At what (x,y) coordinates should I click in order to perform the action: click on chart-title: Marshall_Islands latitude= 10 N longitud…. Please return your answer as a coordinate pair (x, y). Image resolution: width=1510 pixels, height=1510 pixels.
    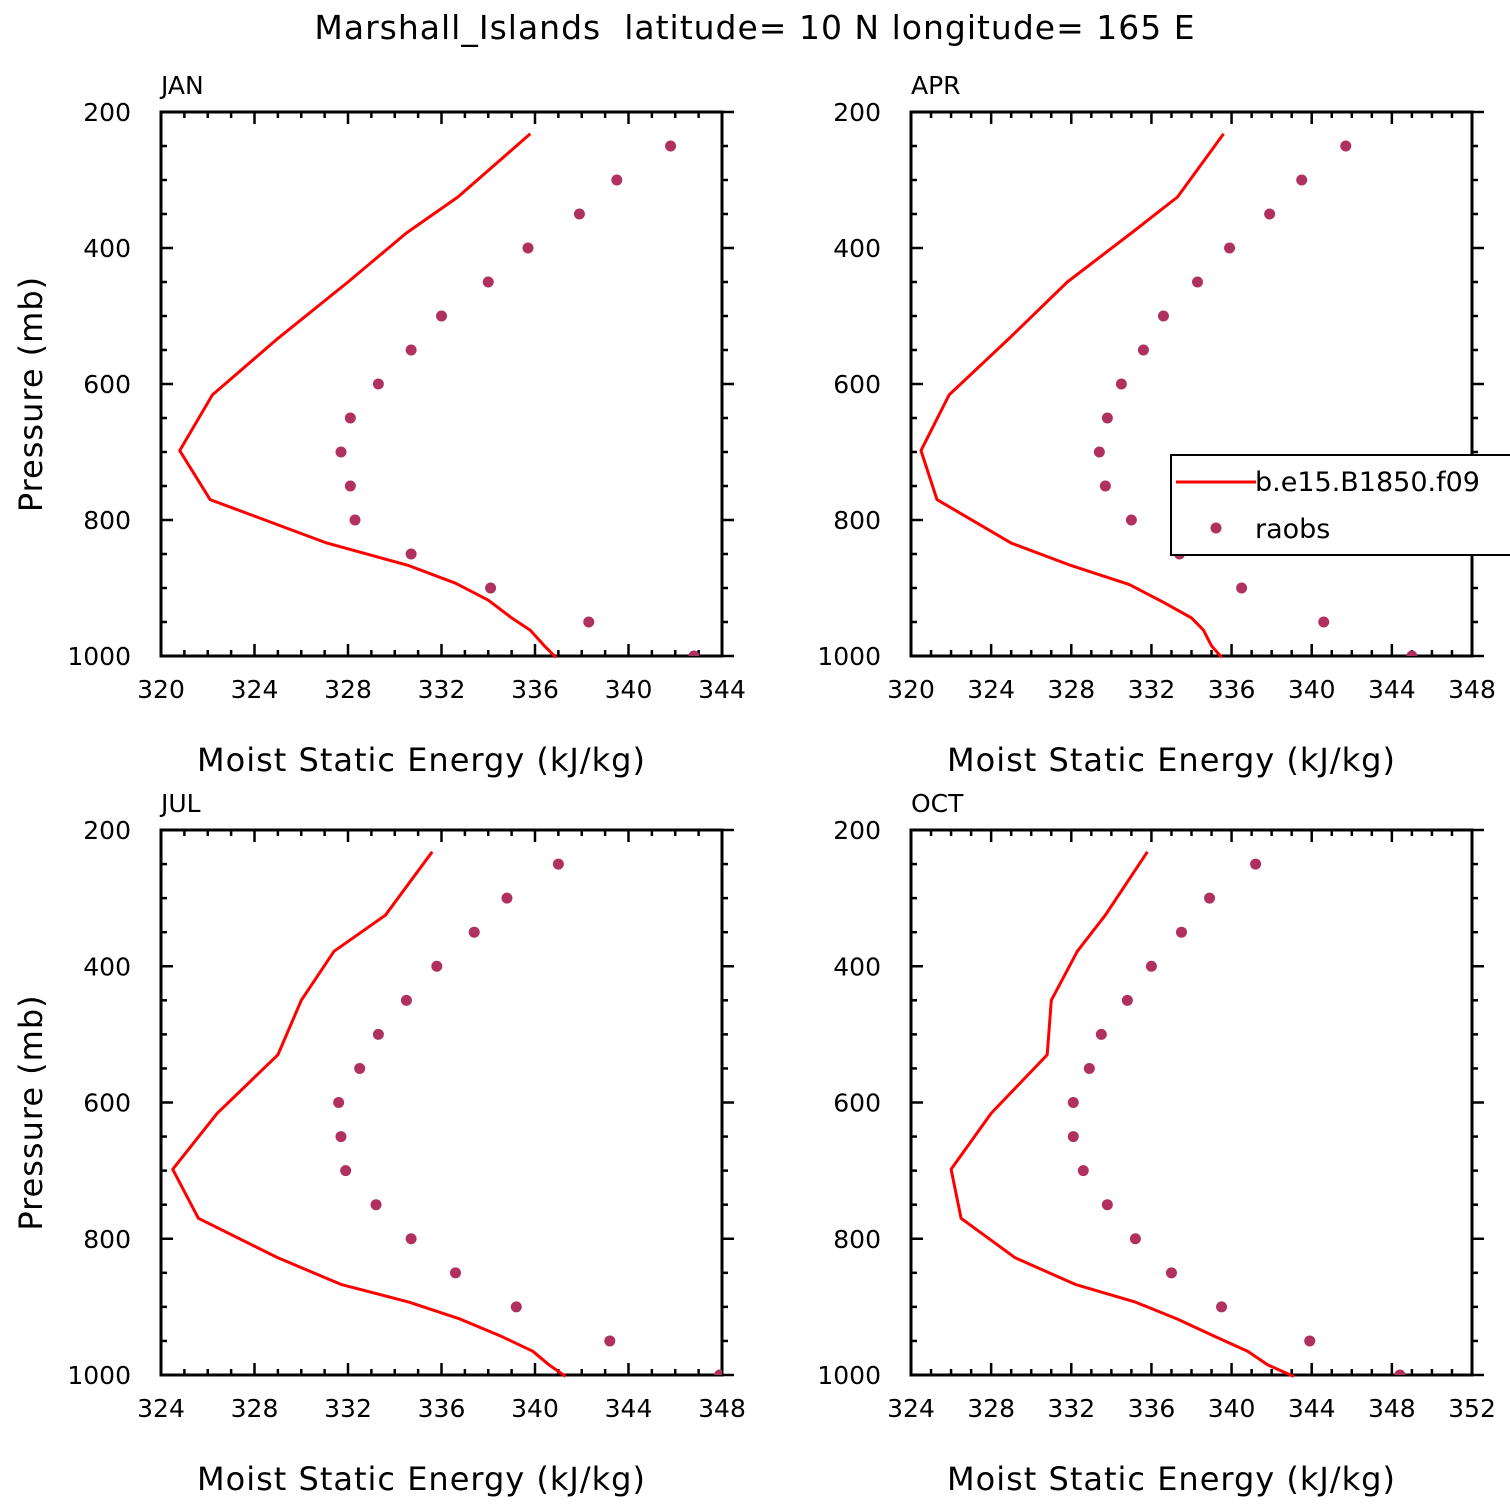
    Looking at the image, I should click on (755, 27).